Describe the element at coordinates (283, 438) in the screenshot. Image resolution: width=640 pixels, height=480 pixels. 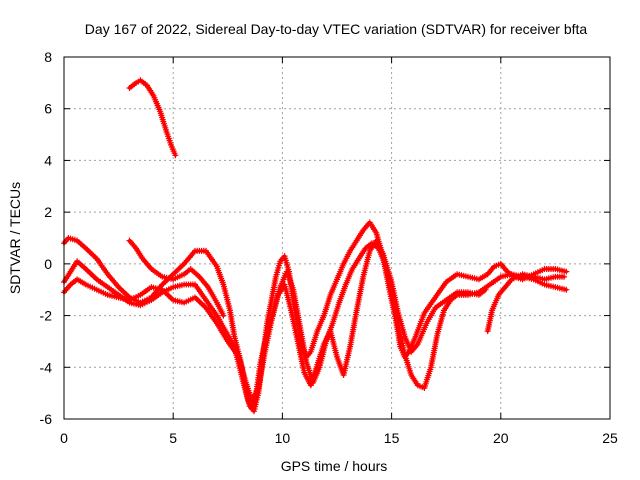
I see `x-tick-label: 10` at that location.